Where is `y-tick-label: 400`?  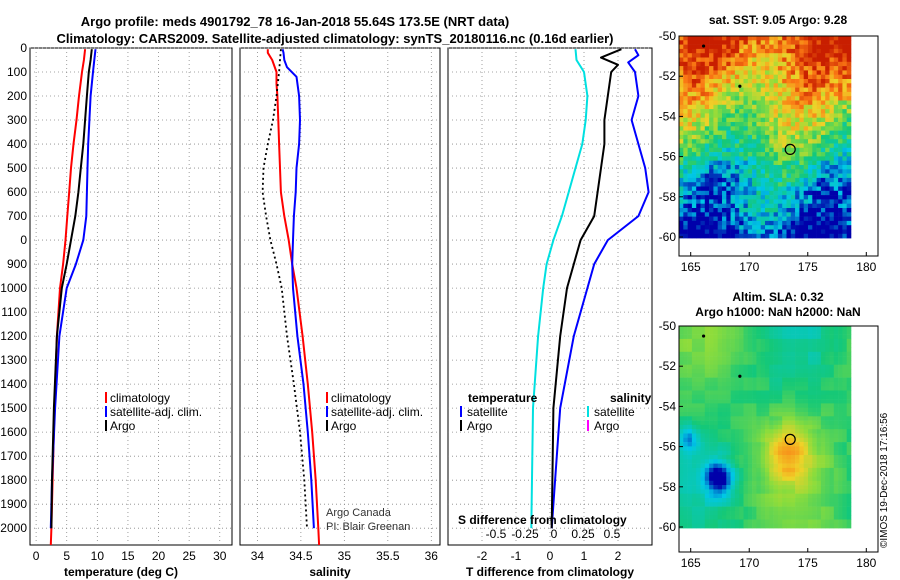
y-tick-label: 400 is located at coordinates (17, 144).